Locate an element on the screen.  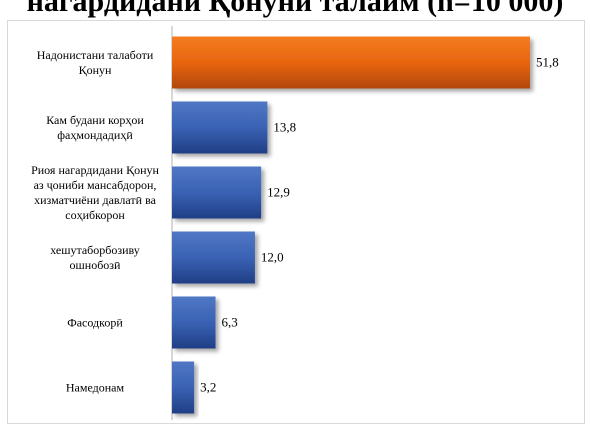
category-label-line: соҳибкорон is located at coordinates (95, 215).